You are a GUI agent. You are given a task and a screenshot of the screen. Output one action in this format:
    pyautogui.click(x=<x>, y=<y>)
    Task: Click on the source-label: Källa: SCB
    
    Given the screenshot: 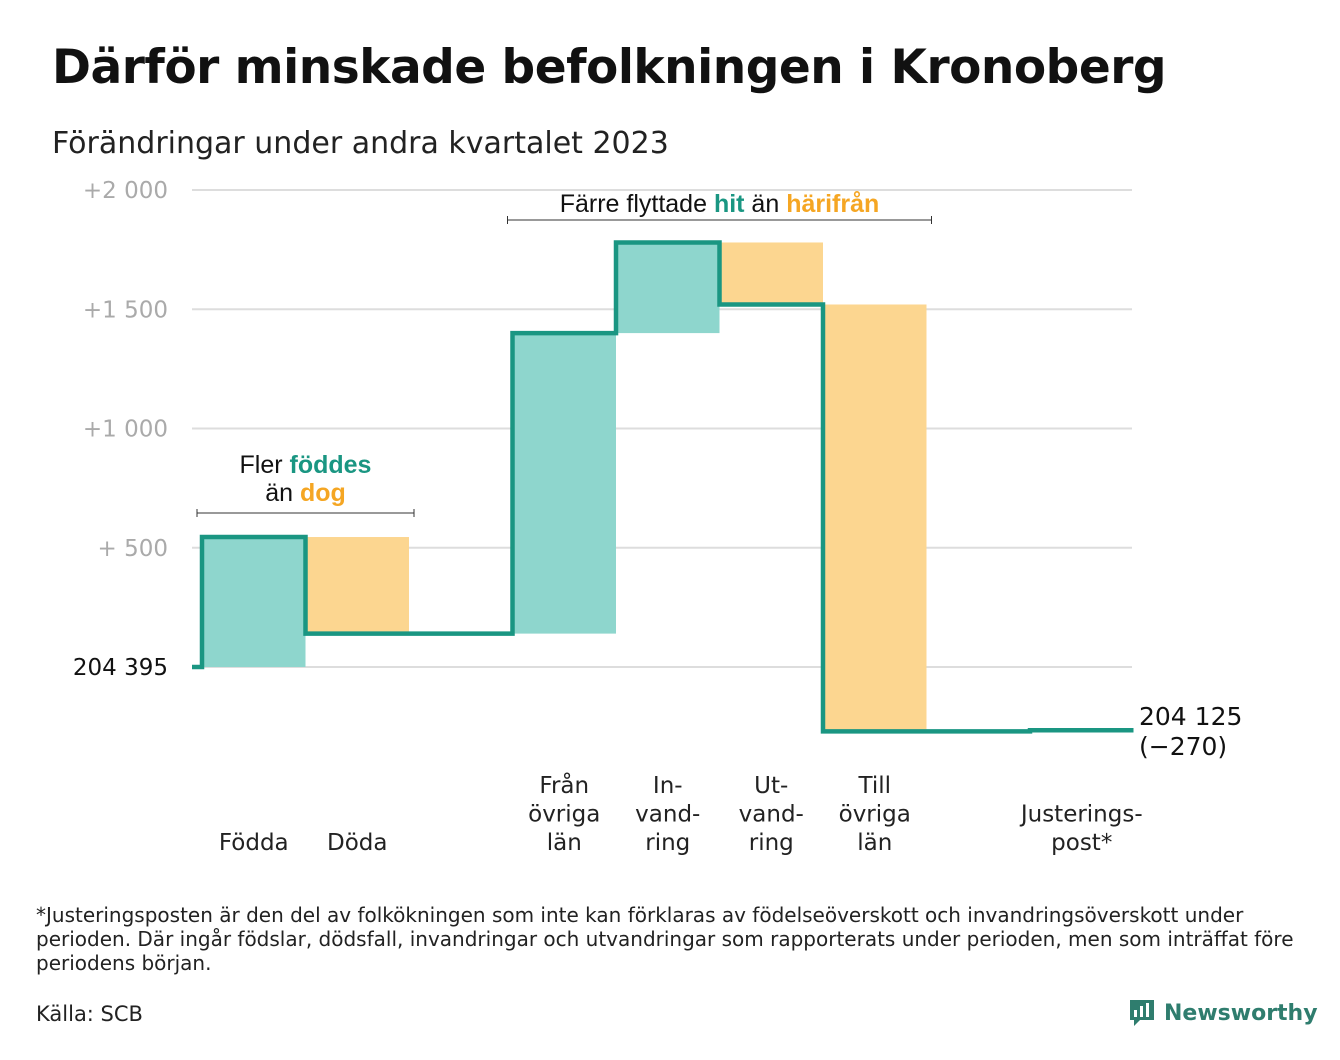 What is the action you would take?
    pyautogui.click(x=89, y=1014)
    